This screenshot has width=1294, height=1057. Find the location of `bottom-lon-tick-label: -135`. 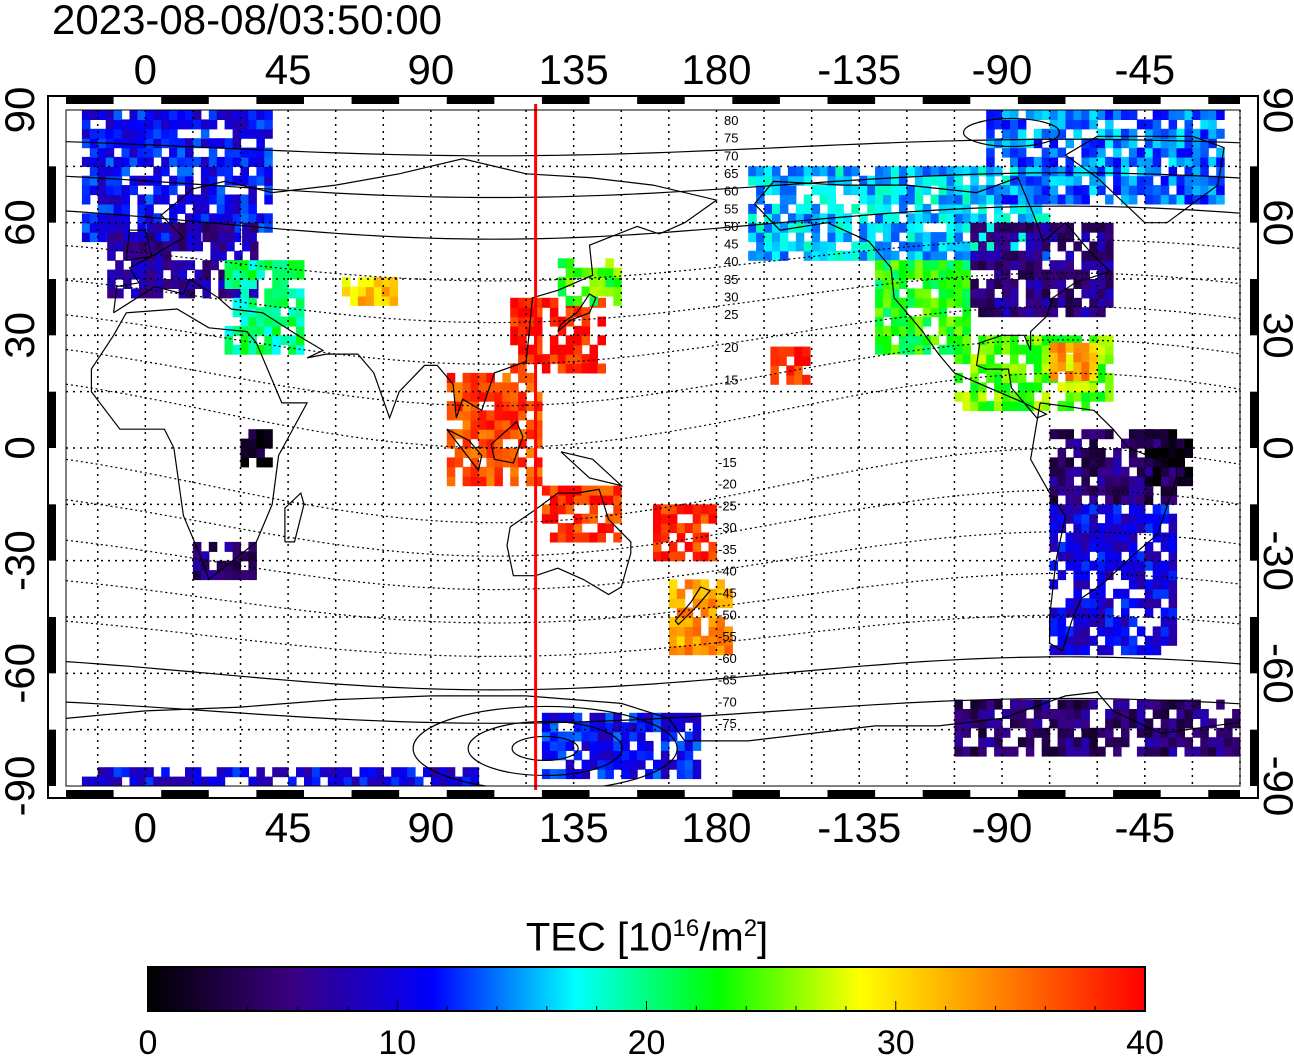

bottom-lon-tick-label: -135 is located at coordinates (859, 827).